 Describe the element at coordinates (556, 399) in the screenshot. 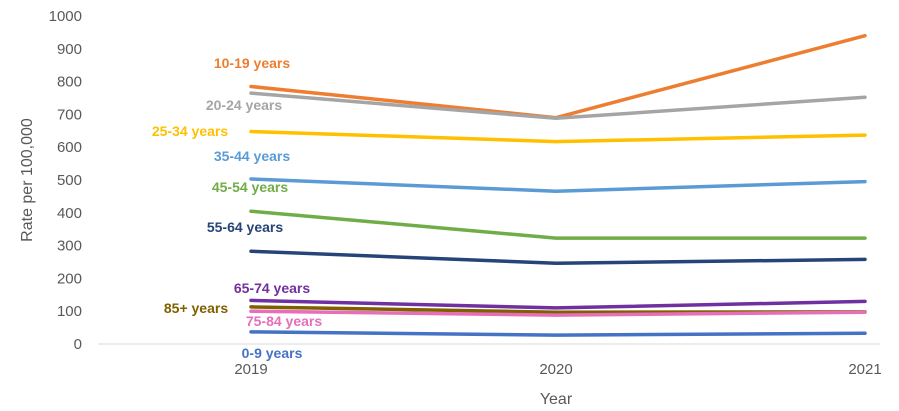

I see `x-axis-title: Year` at that location.